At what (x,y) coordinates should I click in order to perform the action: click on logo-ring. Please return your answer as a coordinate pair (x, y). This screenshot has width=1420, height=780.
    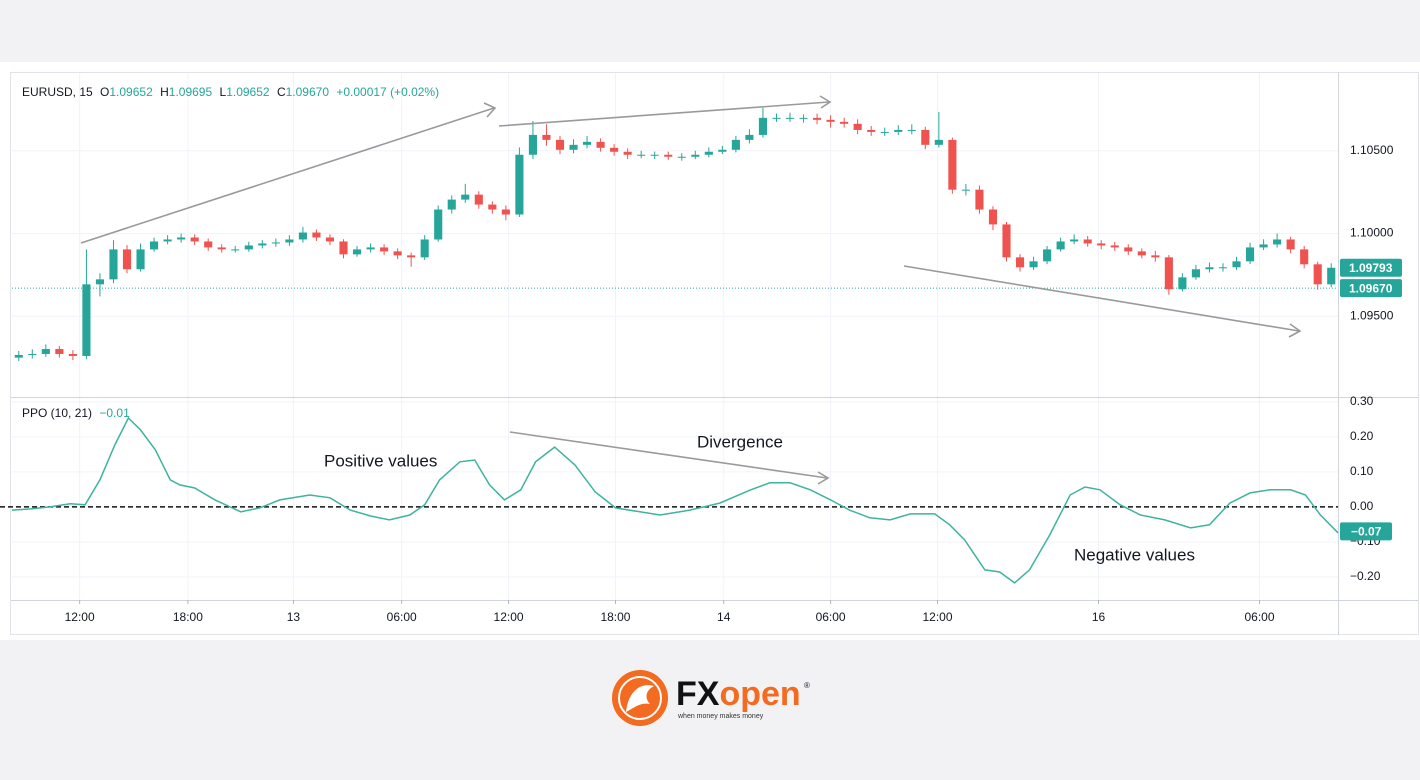
    Looking at the image, I should click on (640, 698).